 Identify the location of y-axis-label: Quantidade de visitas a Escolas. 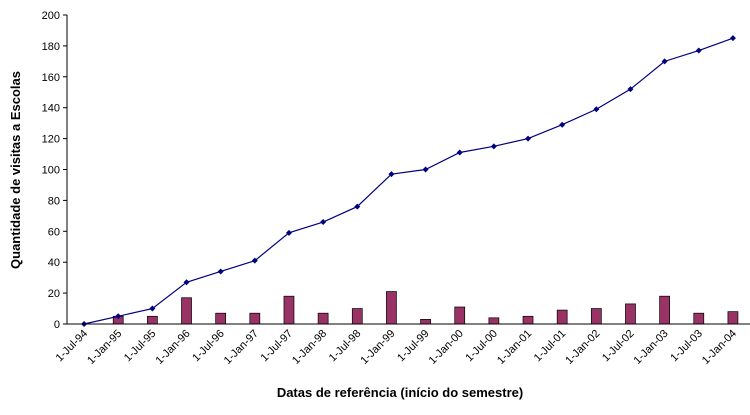
(15, 170).